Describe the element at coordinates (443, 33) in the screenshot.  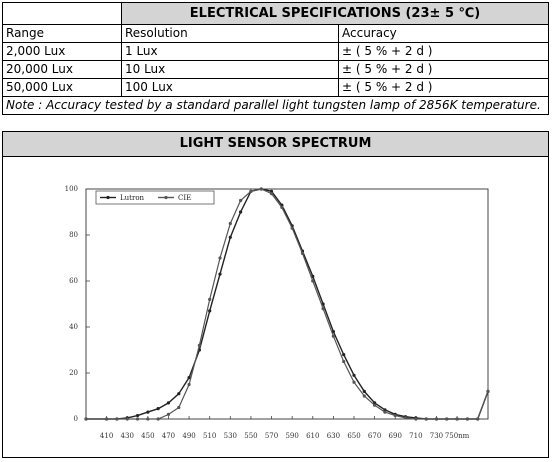
I see `header-accuracy: Accuracy` at that location.